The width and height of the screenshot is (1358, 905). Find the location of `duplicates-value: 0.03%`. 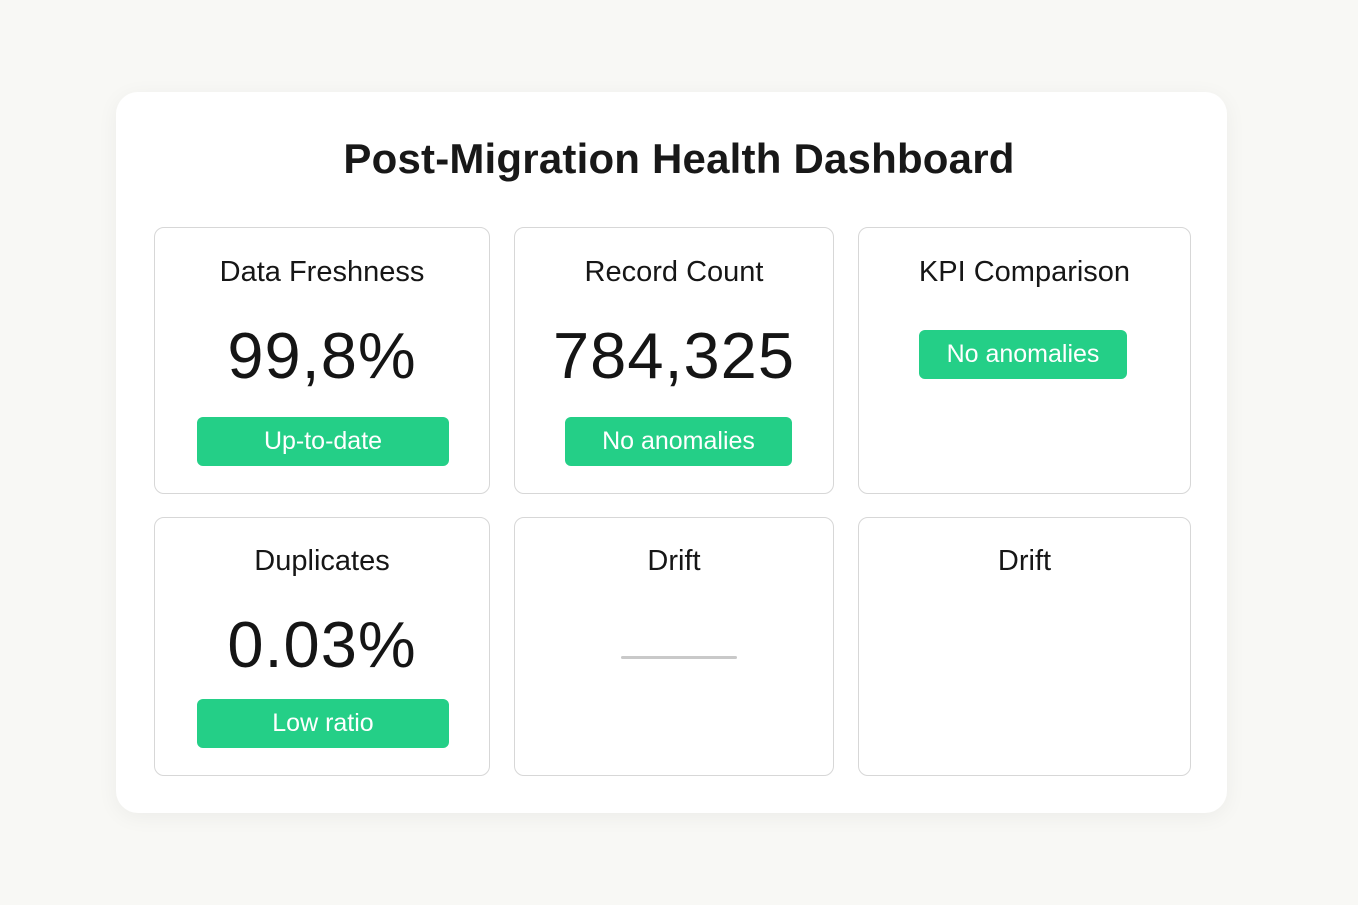

duplicates-value: 0.03% is located at coordinates (322, 644).